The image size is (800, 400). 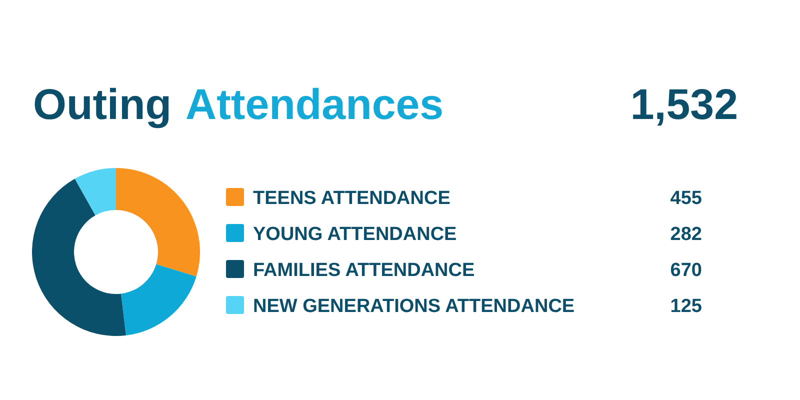 I want to click on data-label: 670, so click(x=686, y=270).